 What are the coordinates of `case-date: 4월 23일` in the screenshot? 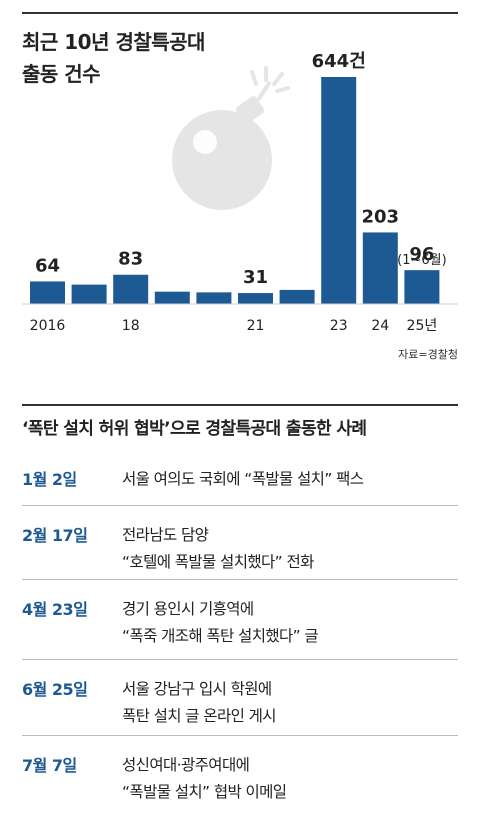 It's located at (55, 609).